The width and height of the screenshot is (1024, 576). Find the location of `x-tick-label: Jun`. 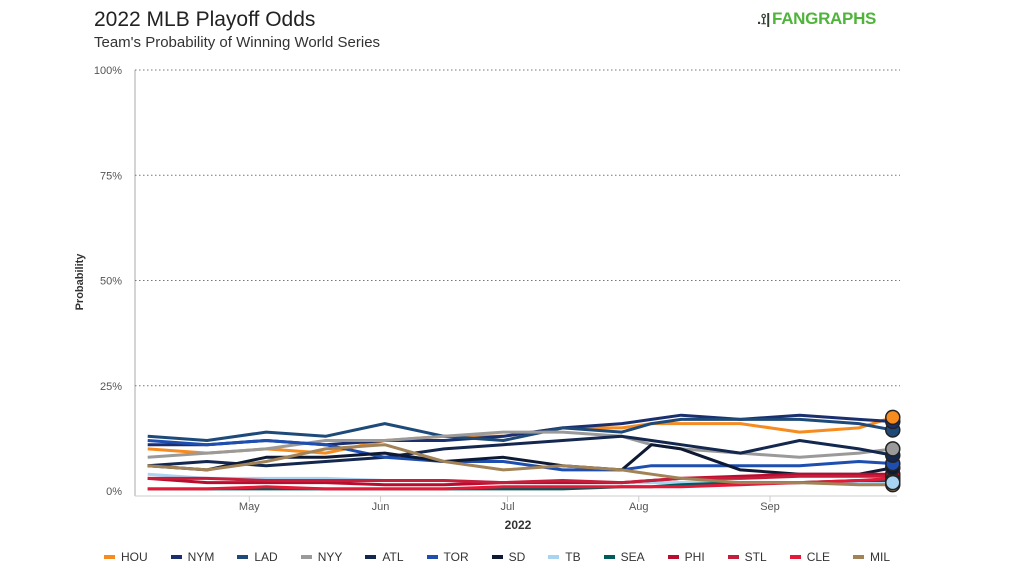

x-tick-label: Jun is located at coordinates (381, 507).